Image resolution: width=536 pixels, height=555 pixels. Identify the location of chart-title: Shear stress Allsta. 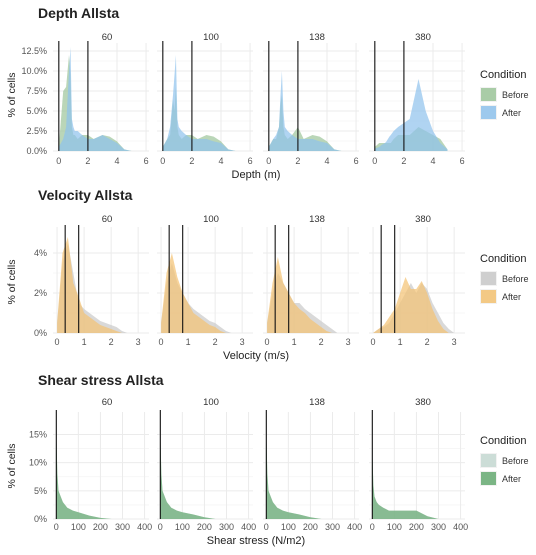
(101, 380).